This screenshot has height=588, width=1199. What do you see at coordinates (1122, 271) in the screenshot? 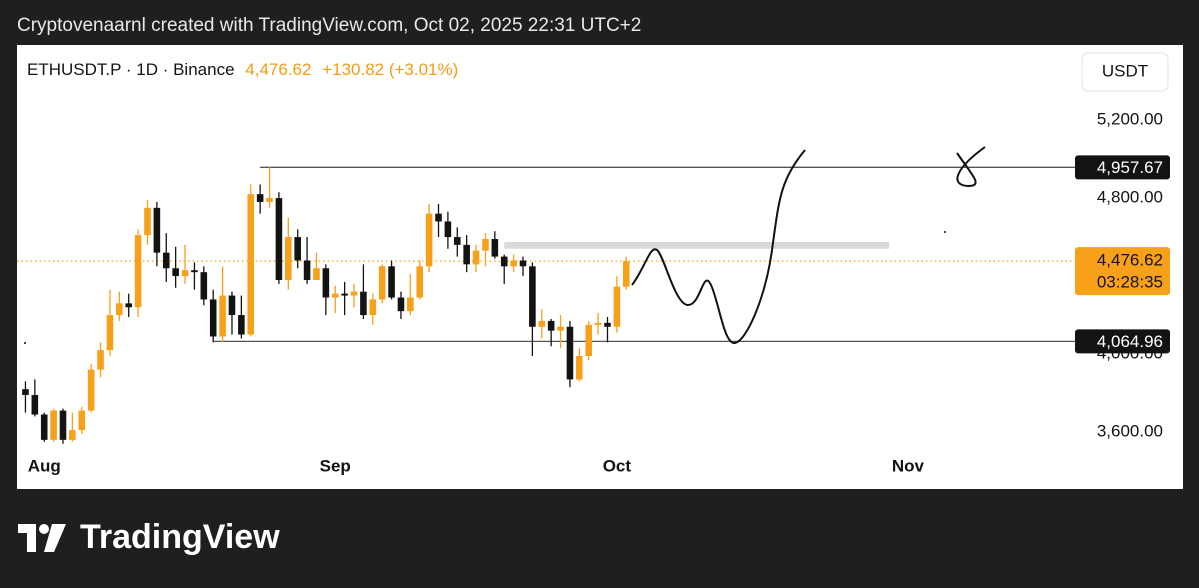
I see `last-price-box` at bounding box center [1122, 271].